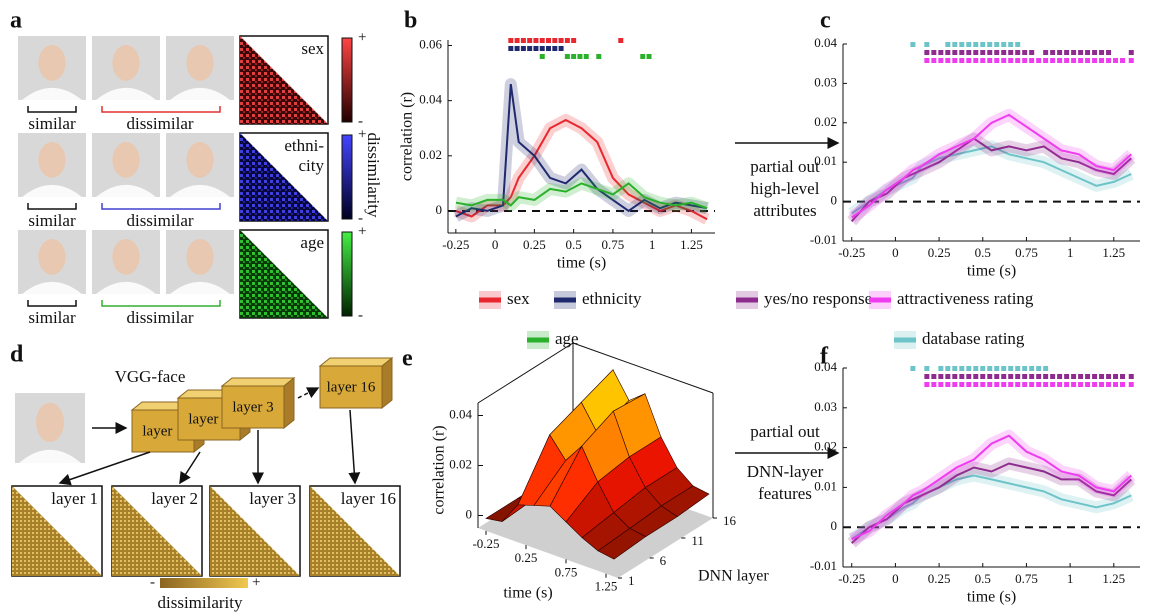  What do you see at coordinates (201, 602) in the screenshot?
I see `scale-label: dissimilarity` at bounding box center [201, 602].